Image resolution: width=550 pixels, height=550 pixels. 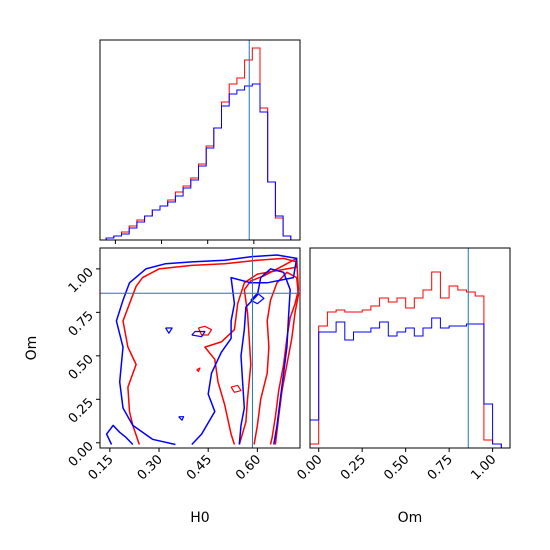 What do you see at coordinates (101, 467) in the screenshot?
I see `joint-x-tick-label: 0.15` at bounding box center [101, 467].